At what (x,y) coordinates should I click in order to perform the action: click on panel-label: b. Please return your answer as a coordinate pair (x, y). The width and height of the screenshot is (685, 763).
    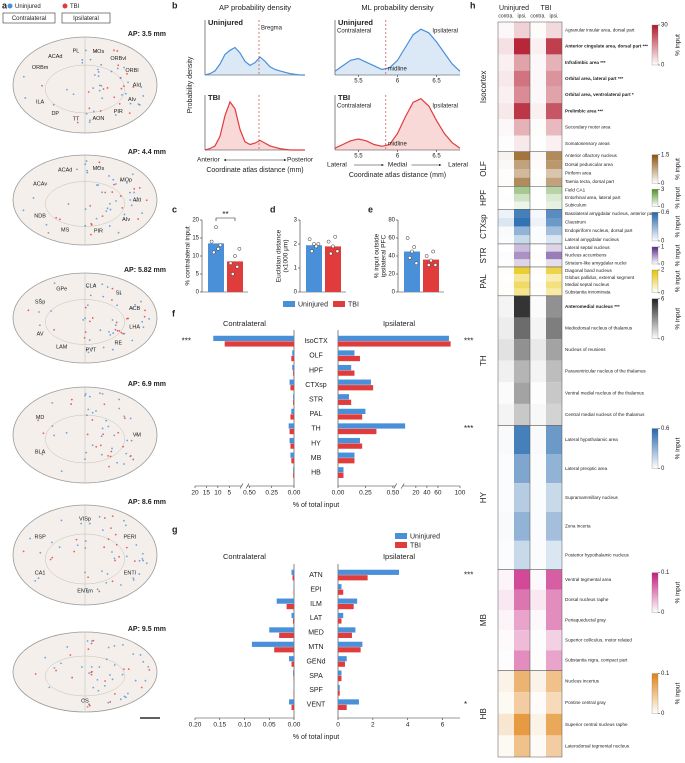
    Looking at the image, I should click on (175, 5).